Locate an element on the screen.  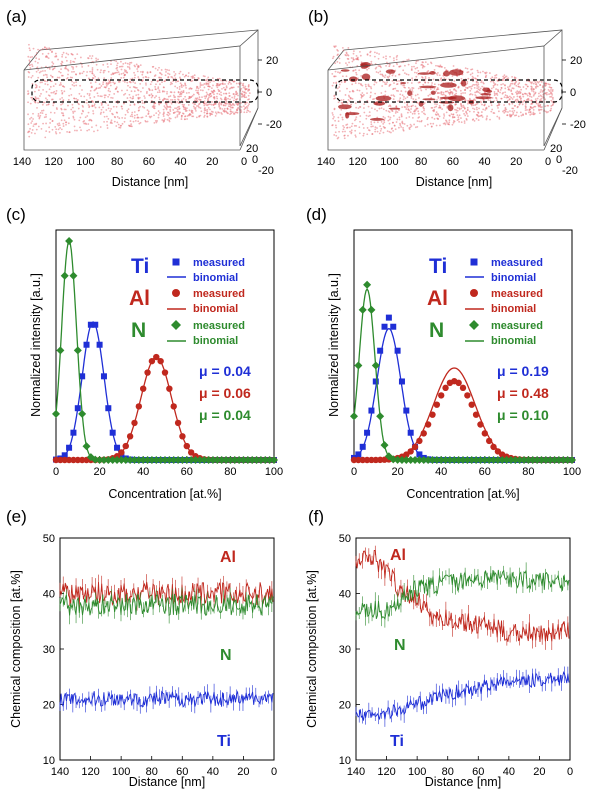
panel-label-e: (e) is located at coordinates (16, 516).